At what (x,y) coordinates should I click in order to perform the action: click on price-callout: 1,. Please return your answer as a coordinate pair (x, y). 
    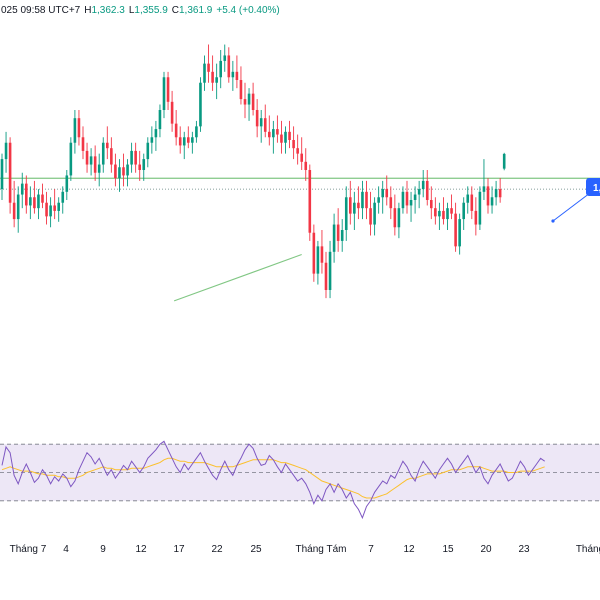
    Looking at the image, I should click on (575, 200).